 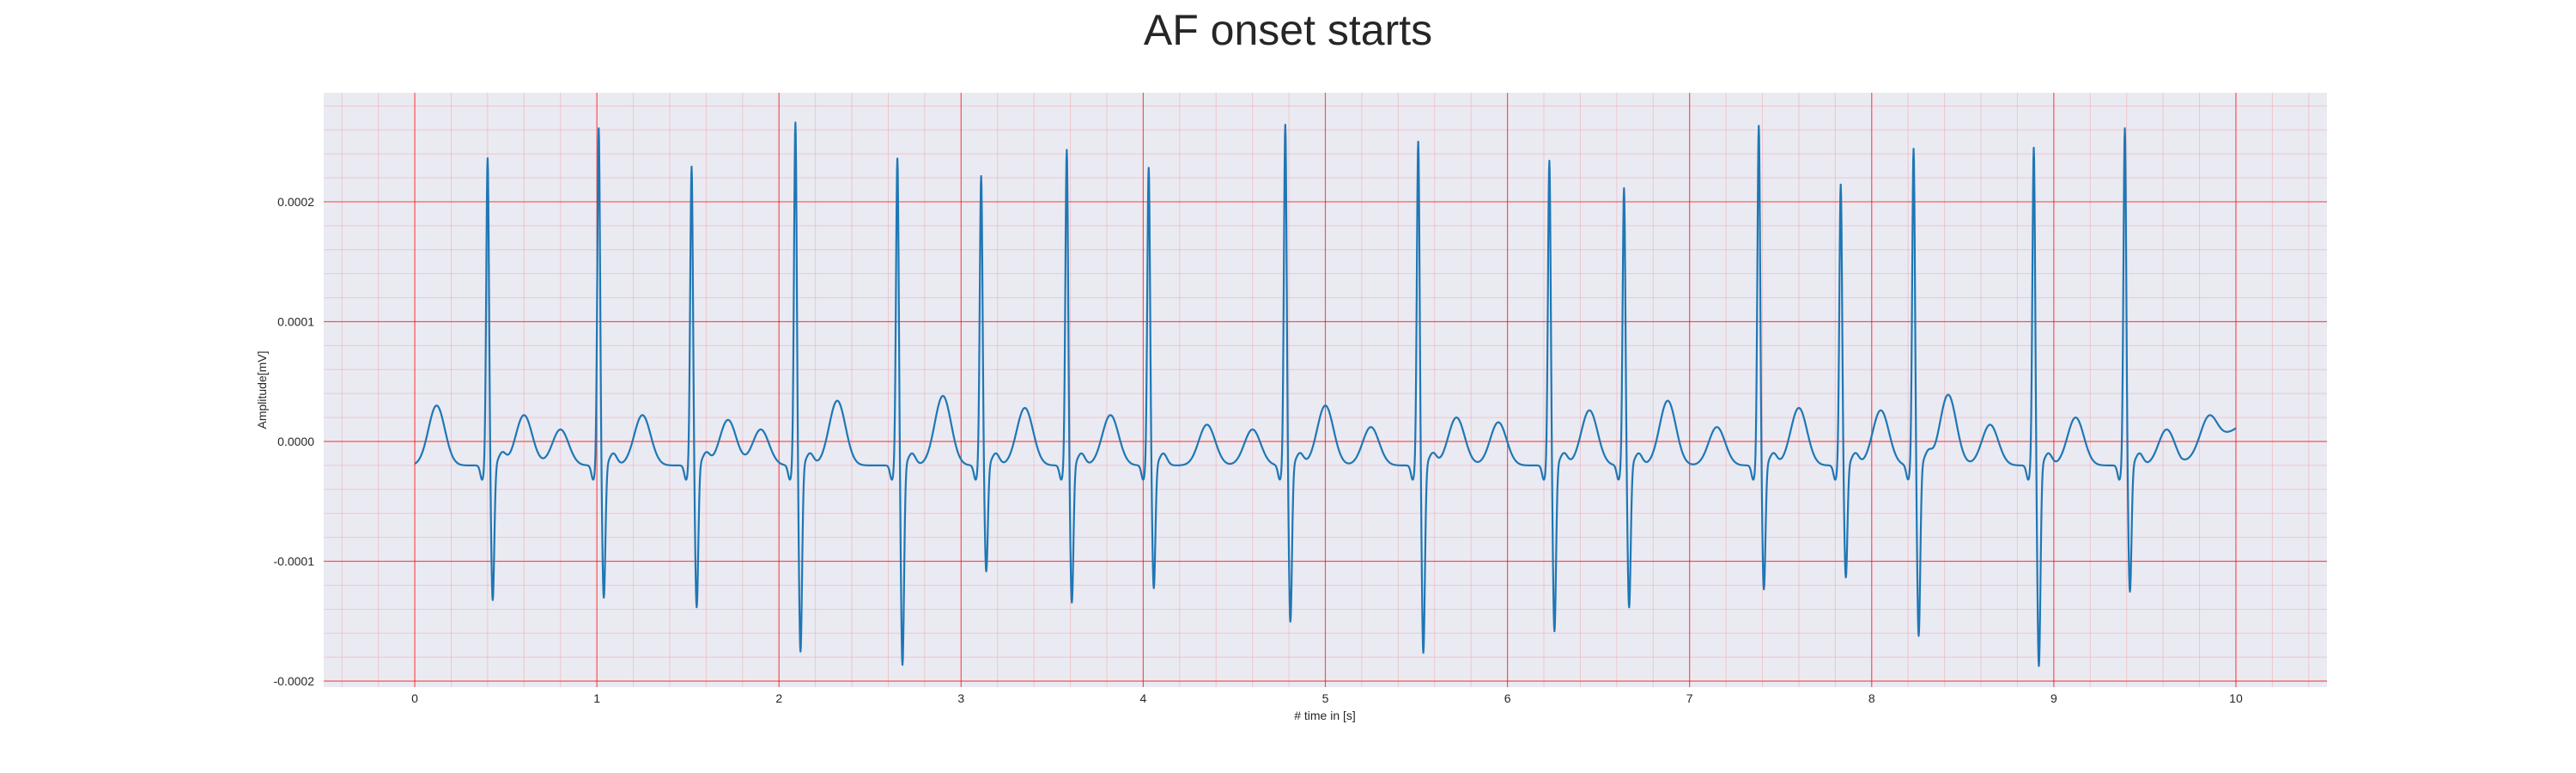 I want to click on y-tick-label: -0.0002, so click(x=294, y=681).